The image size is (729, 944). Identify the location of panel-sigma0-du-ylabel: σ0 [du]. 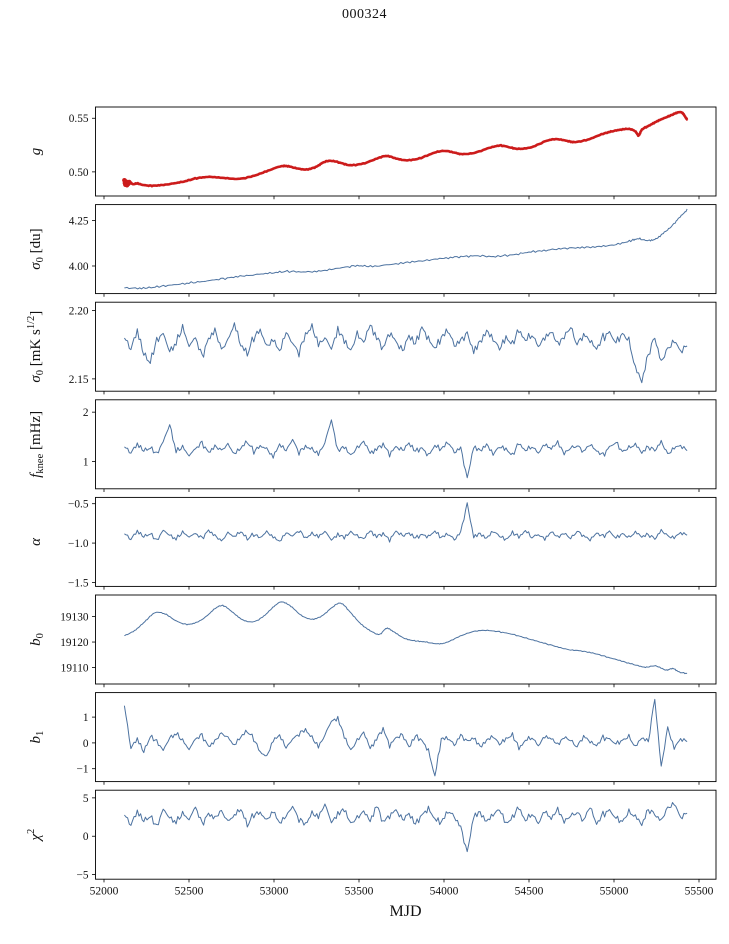
(37, 248).